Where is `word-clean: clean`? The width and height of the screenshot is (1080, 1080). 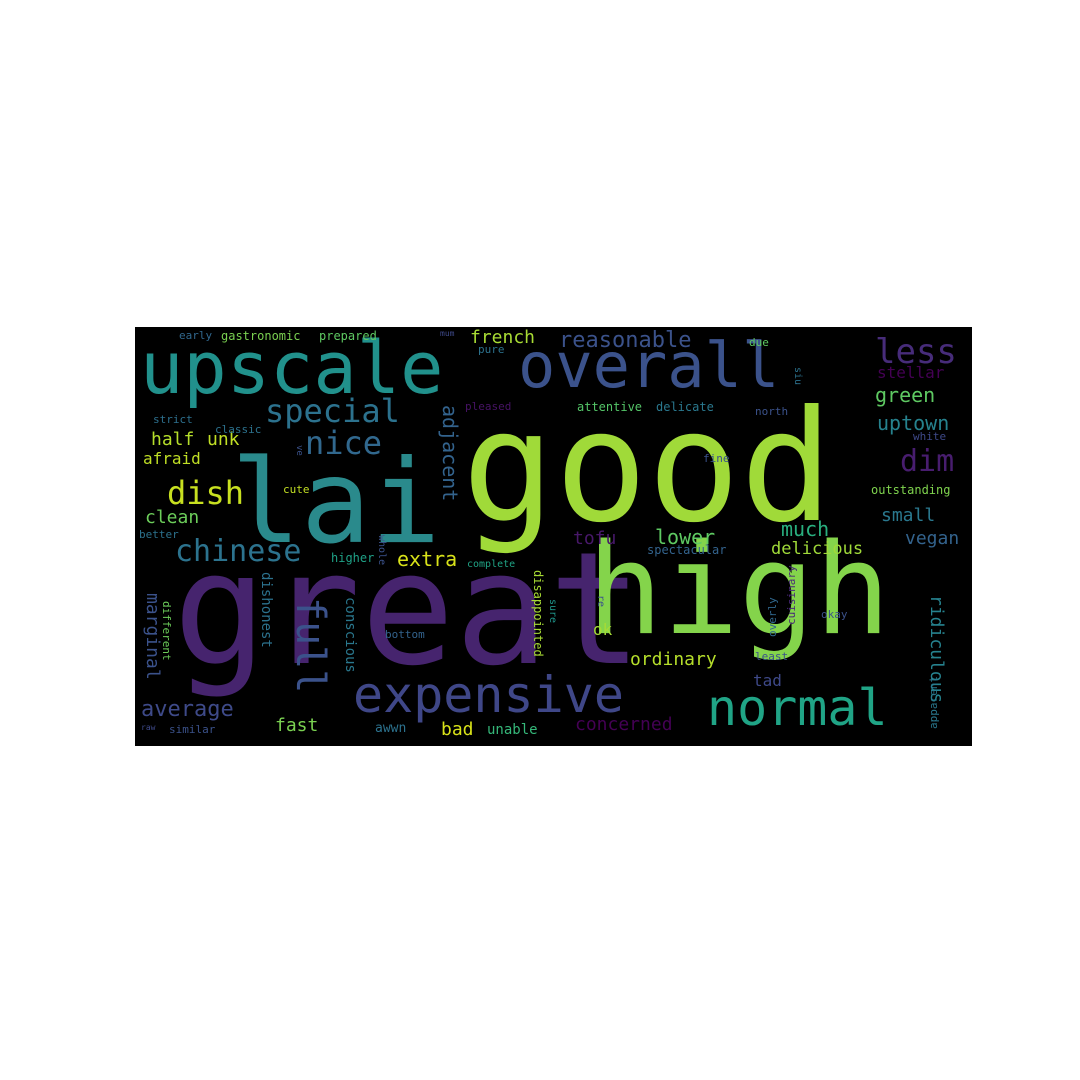
word-clean: clean is located at coordinates (172, 517).